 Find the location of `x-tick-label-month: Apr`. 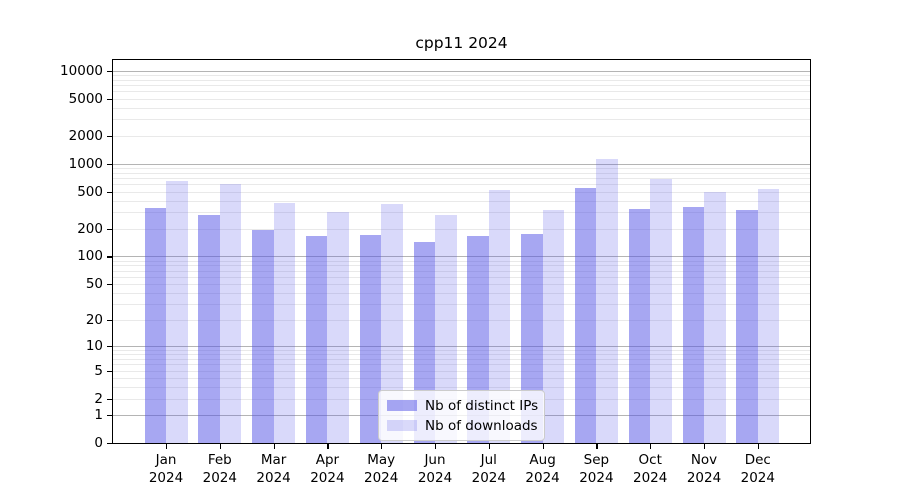

x-tick-label-month: Apr is located at coordinates (327, 460).